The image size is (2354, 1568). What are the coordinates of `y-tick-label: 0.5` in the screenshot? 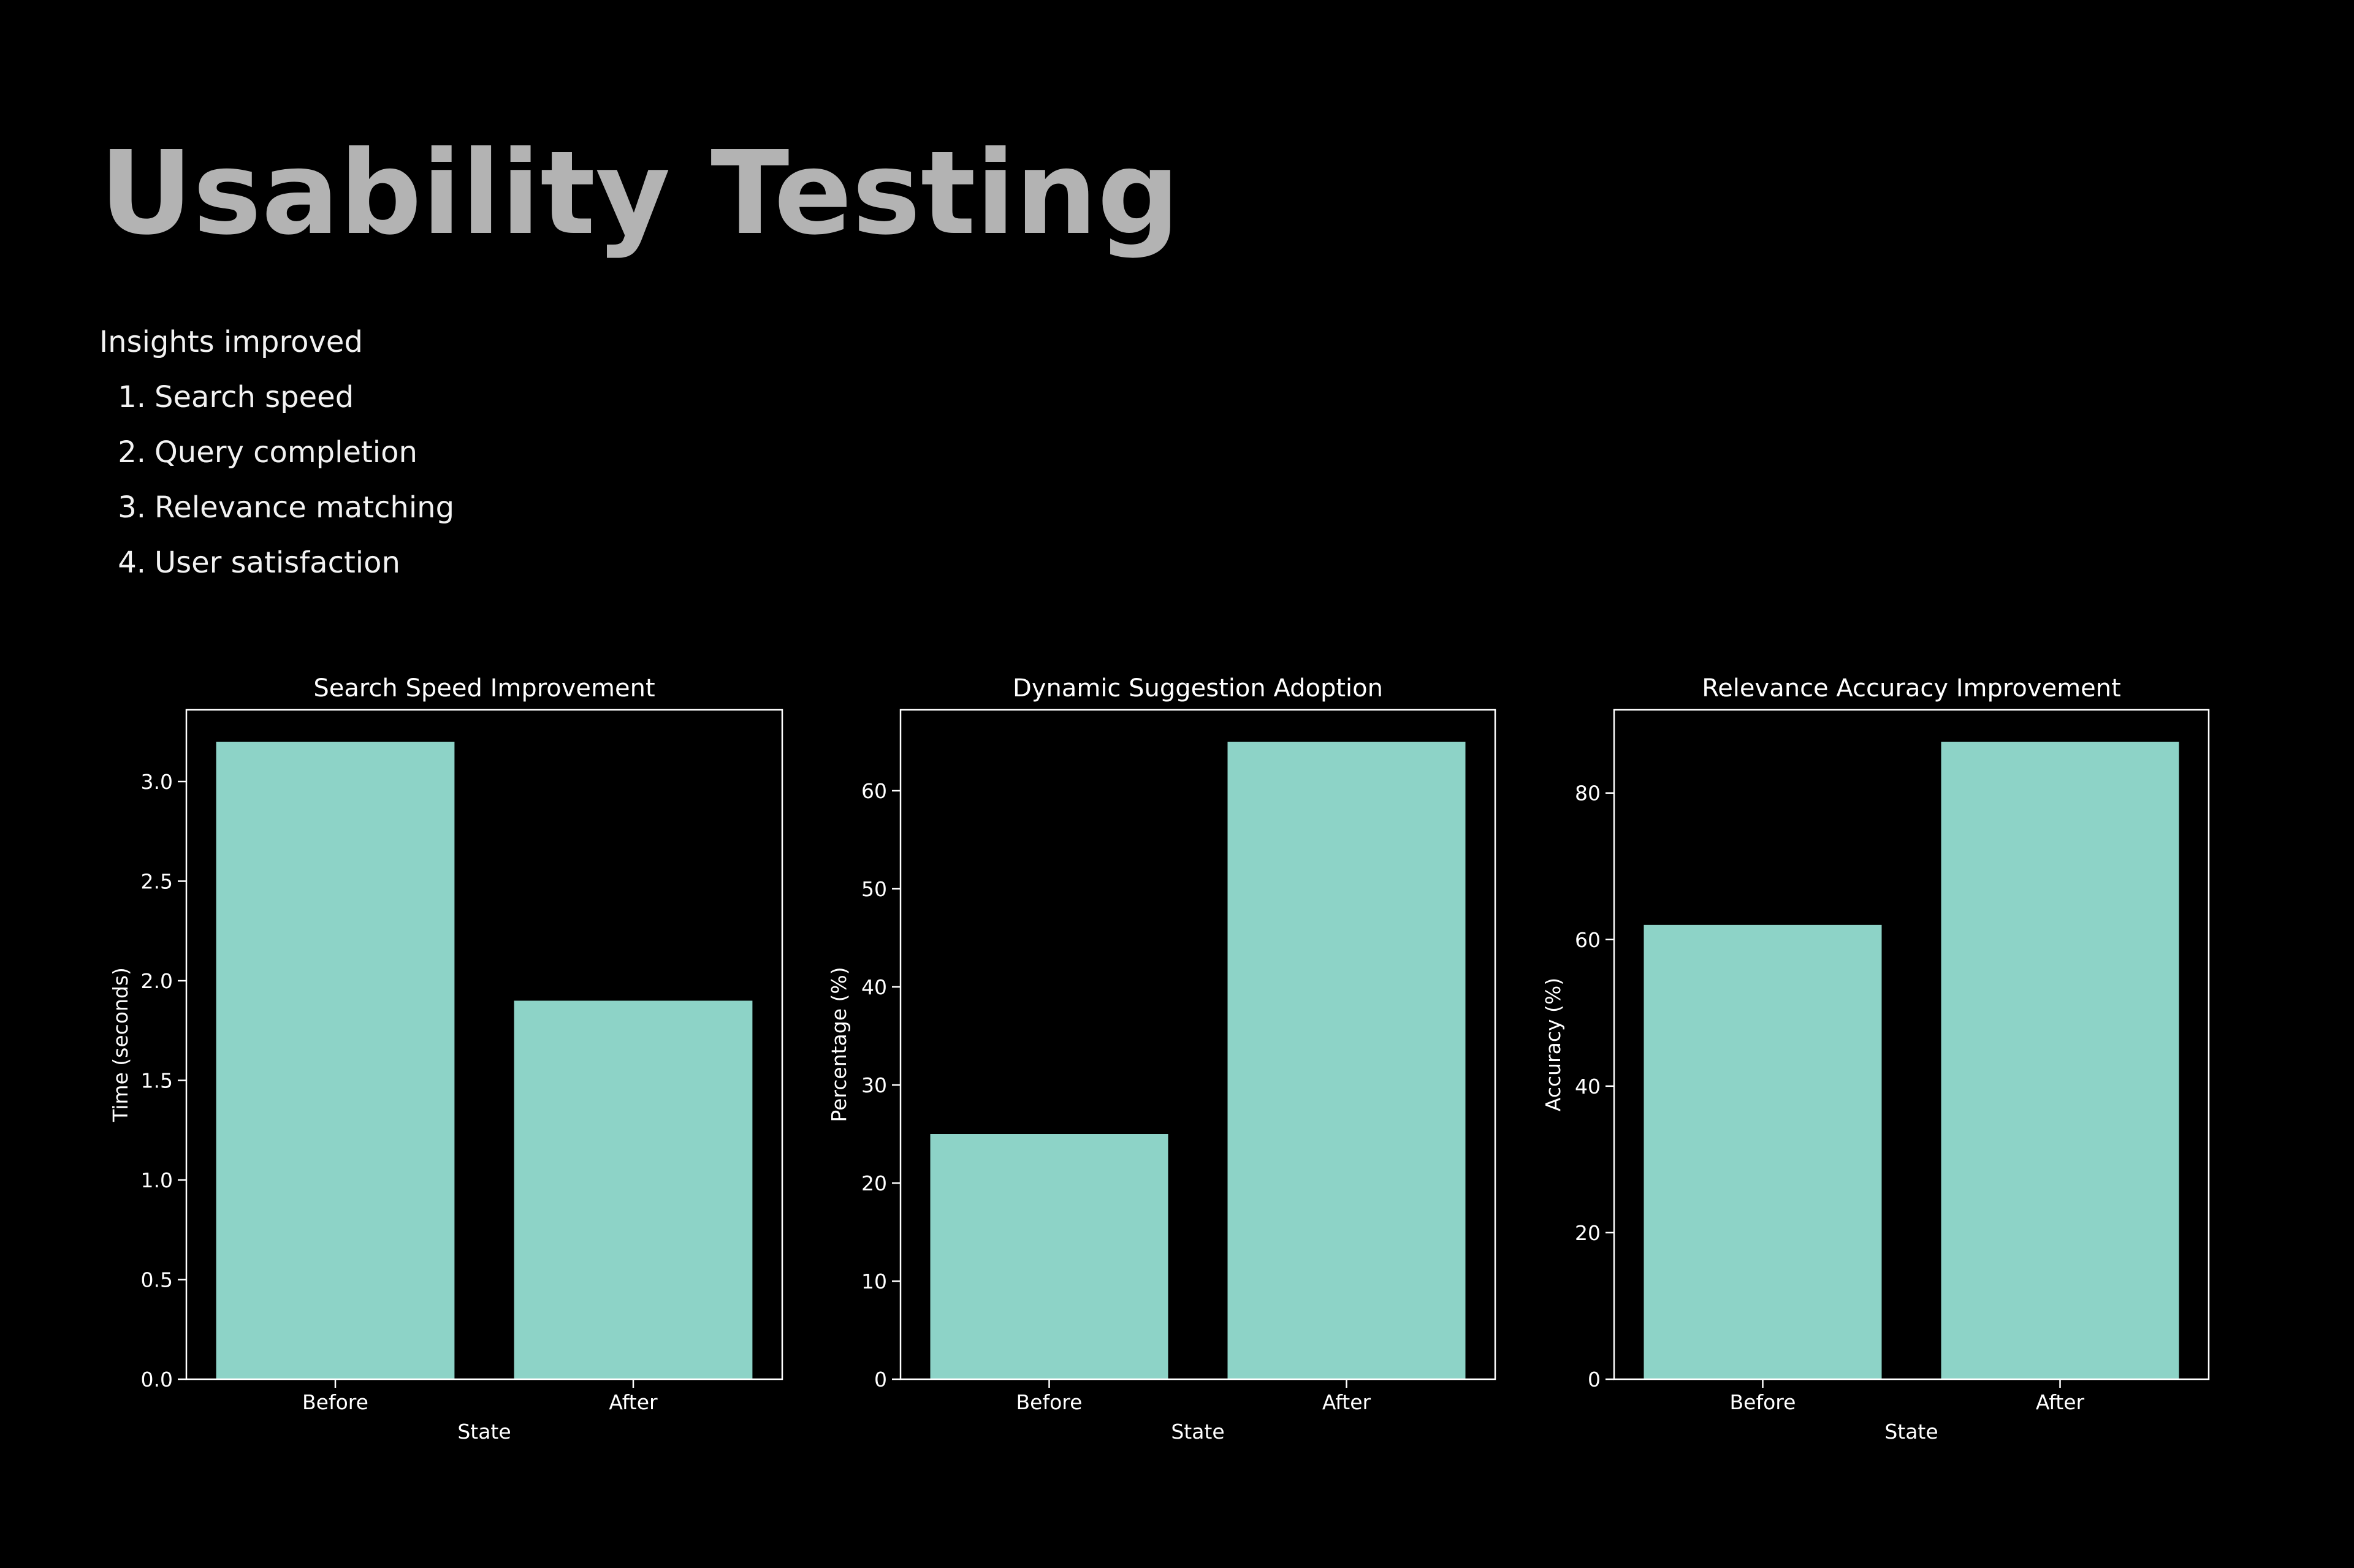 It's located at (157, 1280).